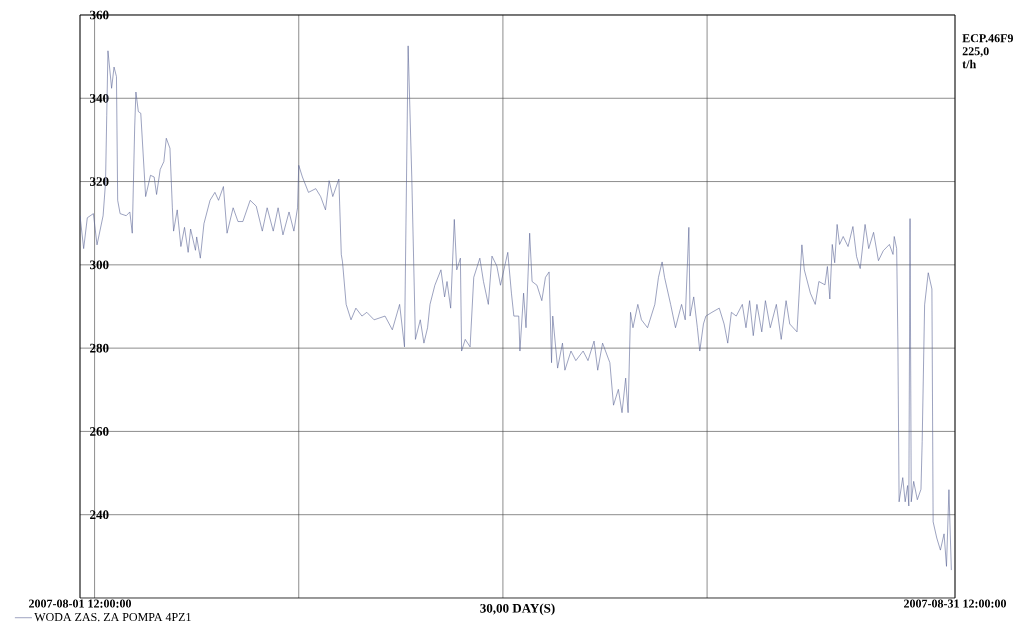 The image size is (1028, 628). I want to click on y-tick-label: 280, so click(99, 348).